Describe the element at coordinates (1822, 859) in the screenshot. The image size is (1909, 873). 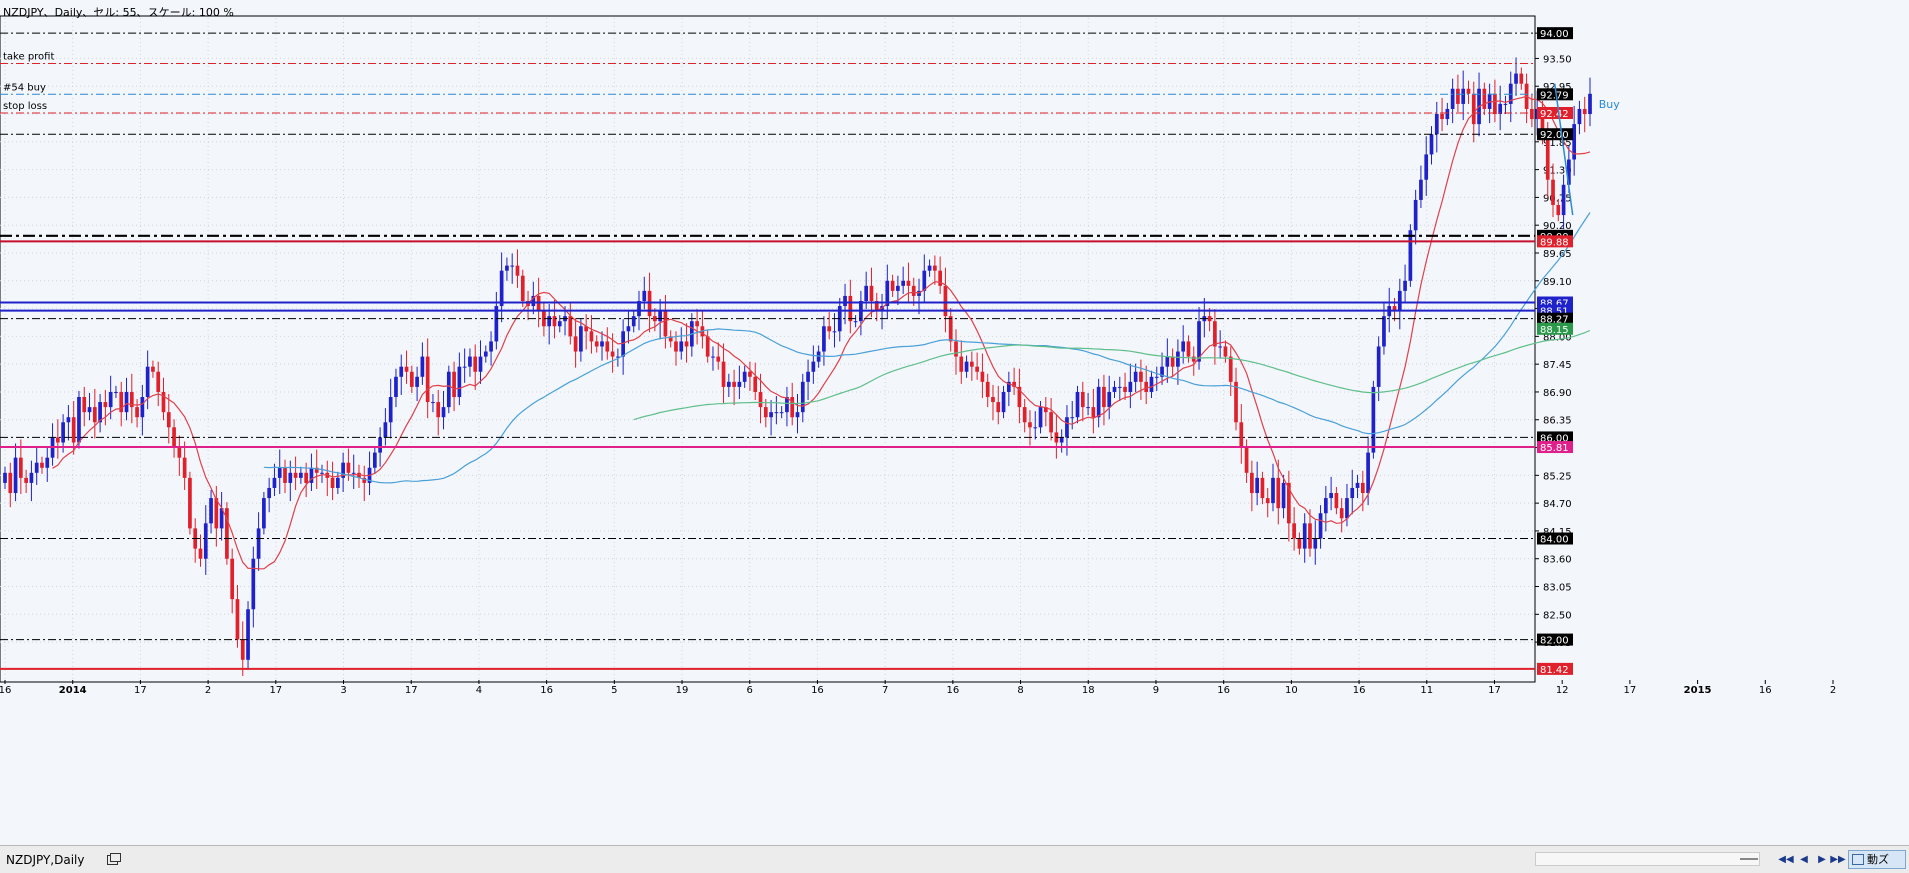
I see `next-page-icon: ▶` at that location.